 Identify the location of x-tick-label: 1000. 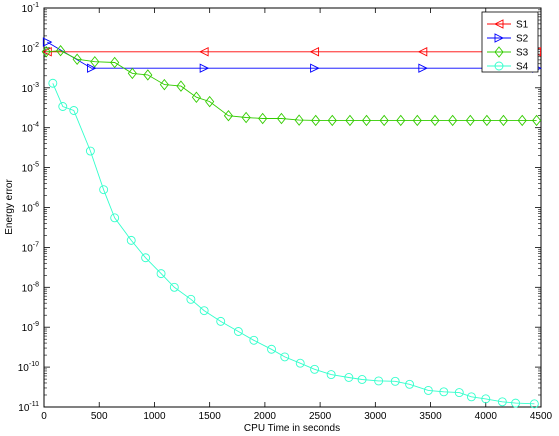
(154, 416).